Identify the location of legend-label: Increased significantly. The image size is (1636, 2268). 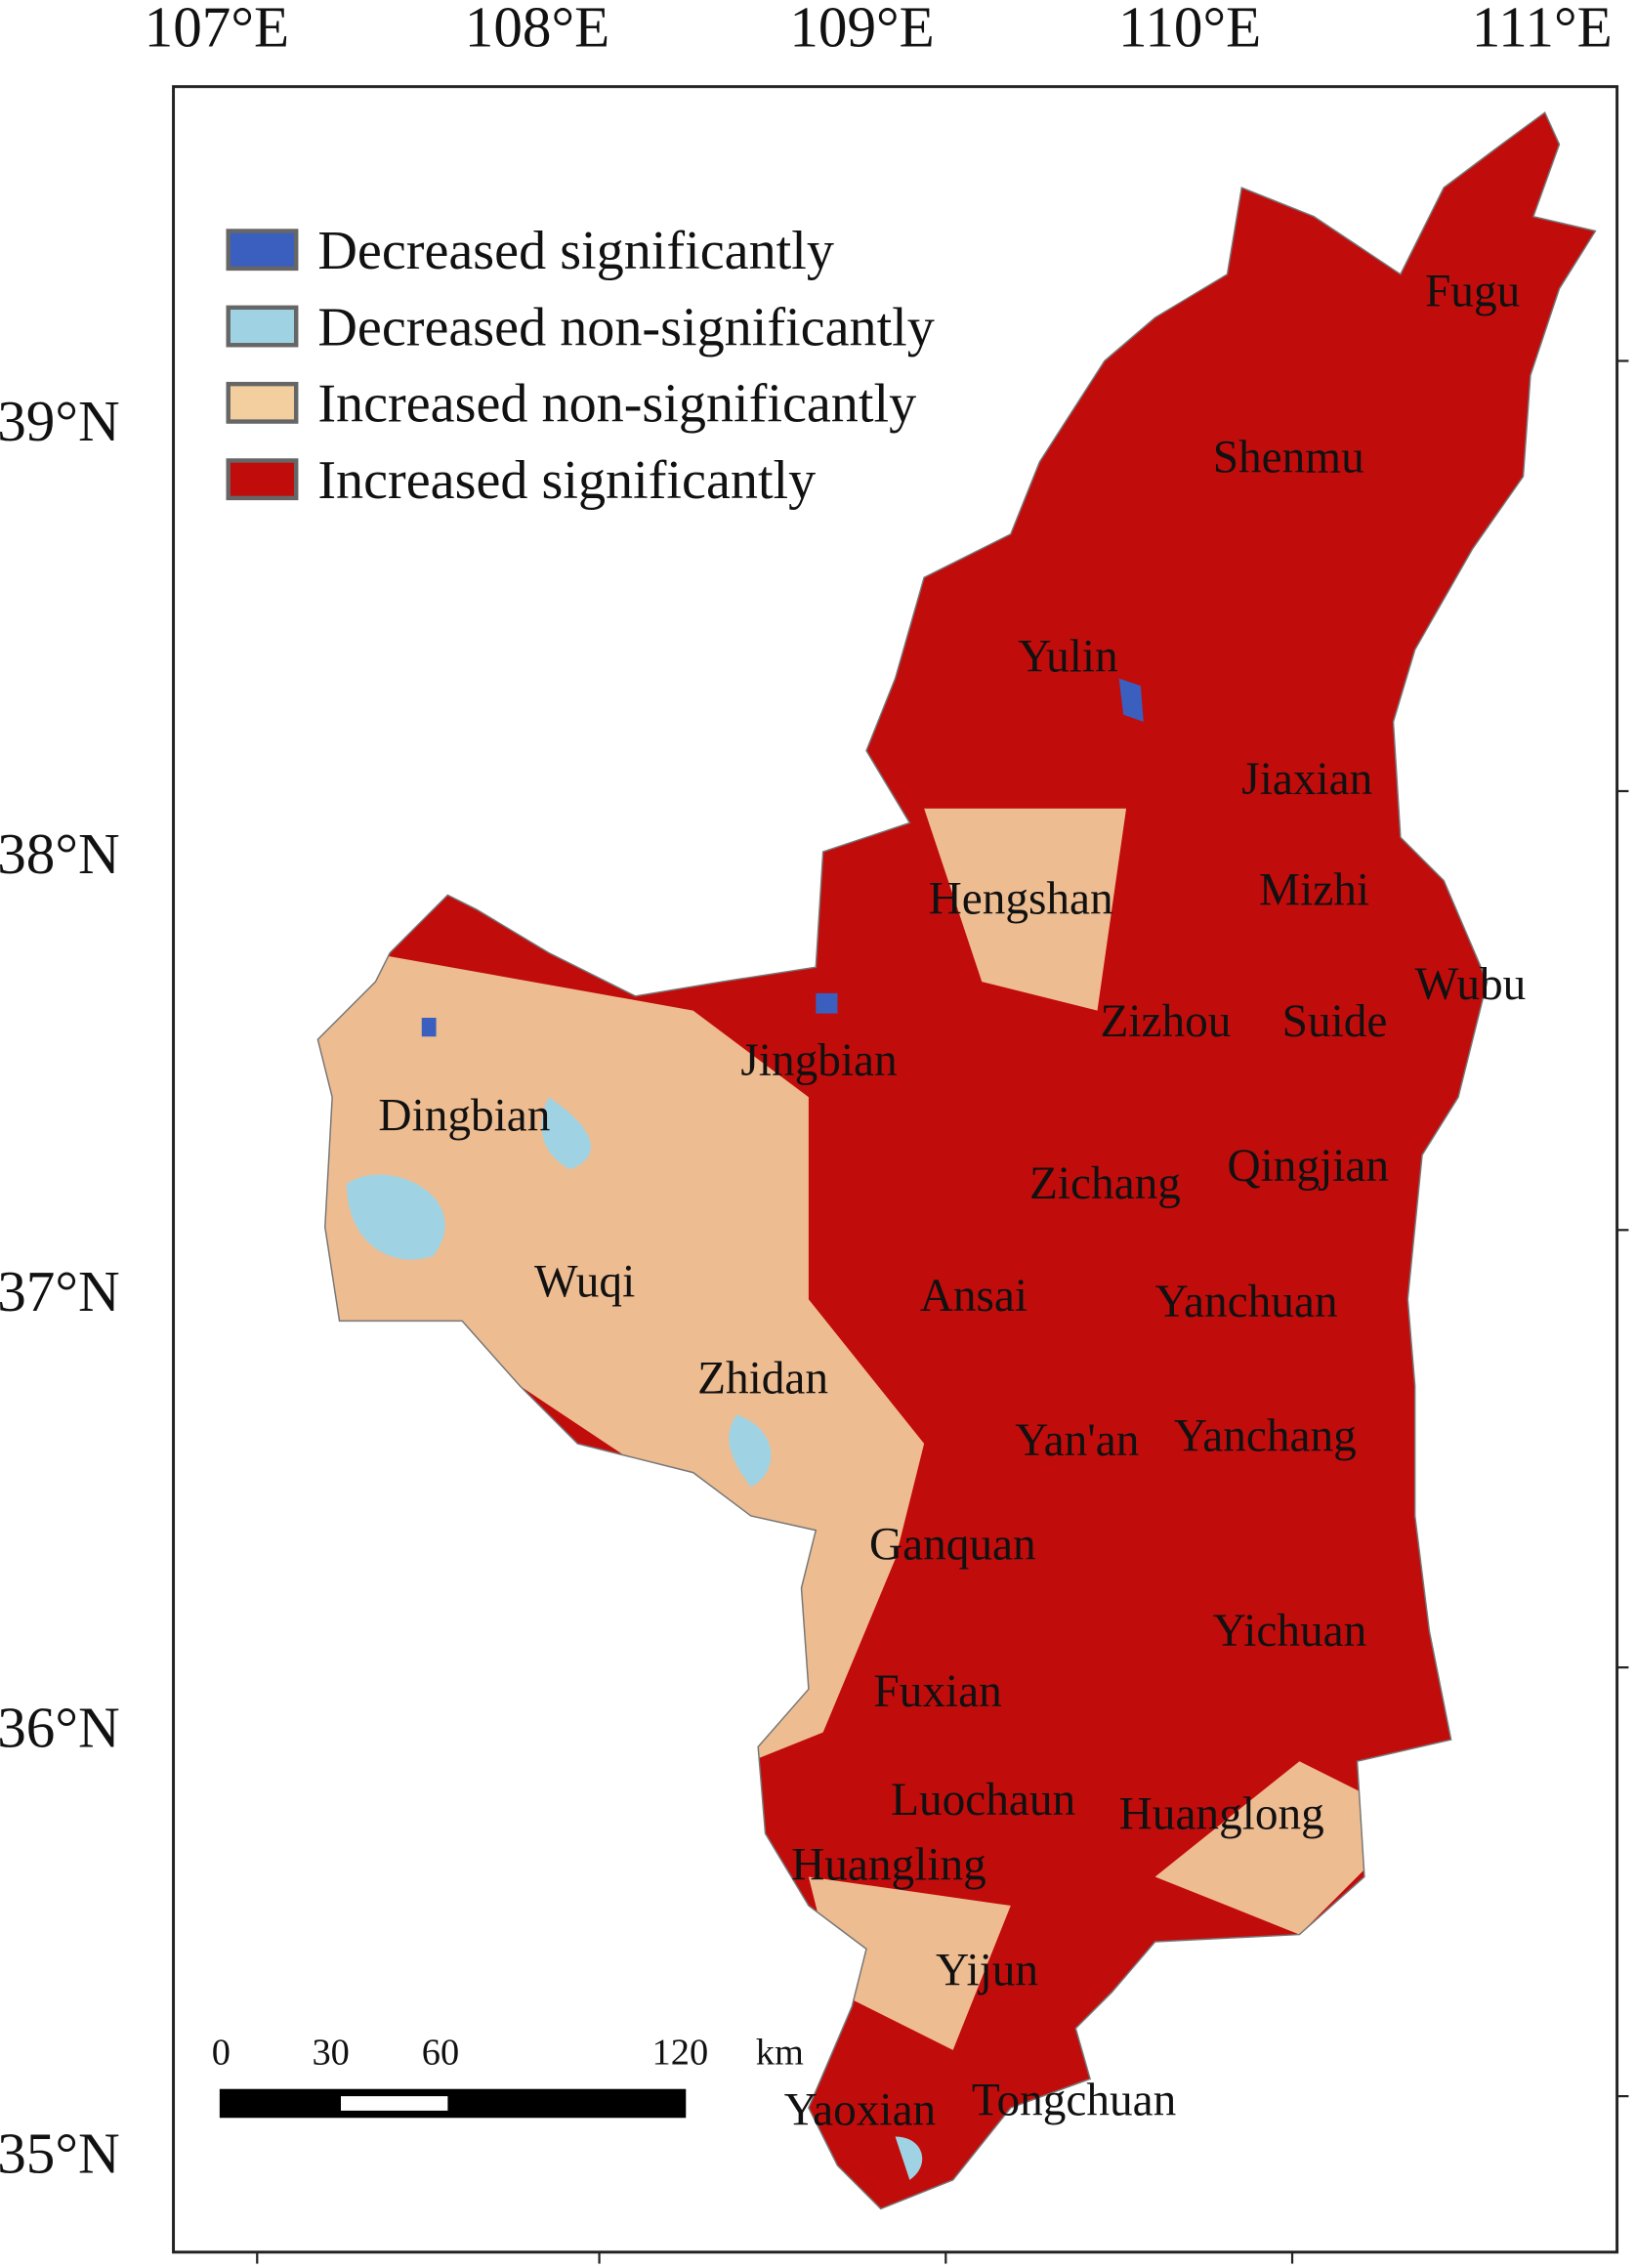
(566, 480).